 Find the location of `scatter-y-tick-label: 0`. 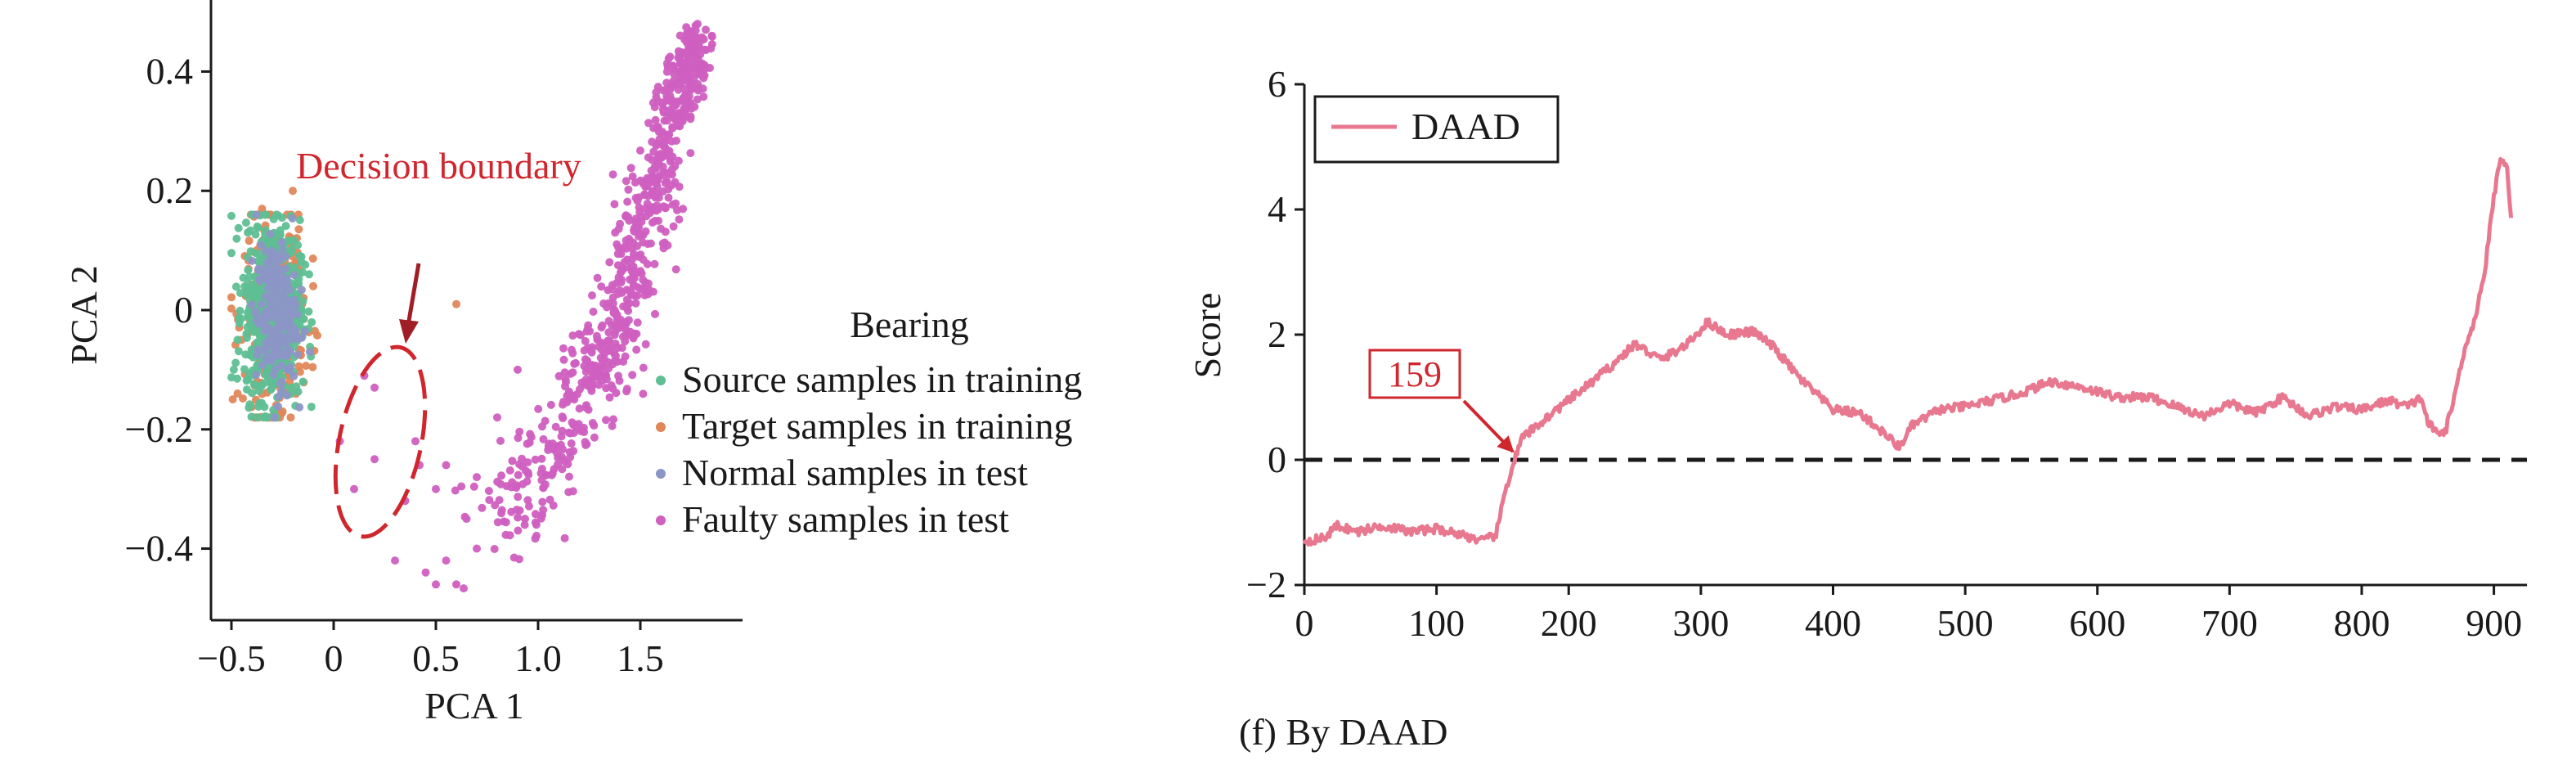

scatter-y-tick-label: 0 is located at coordinates (184, 310).